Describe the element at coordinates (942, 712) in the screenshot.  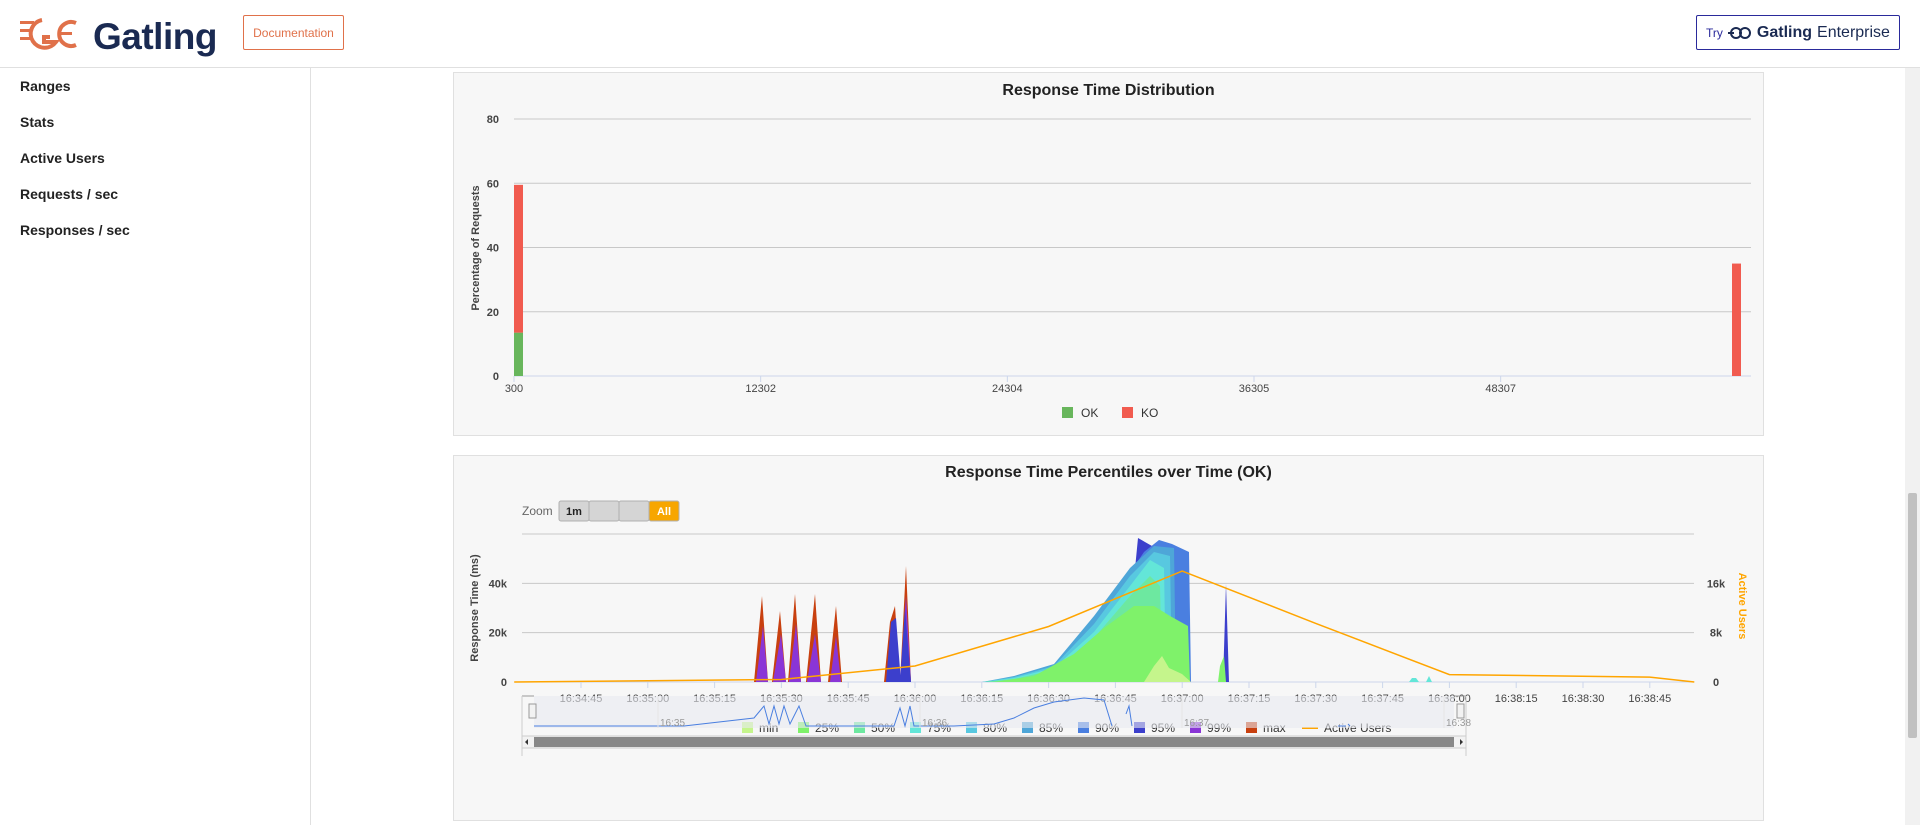
I see `navigator-series` at that location.